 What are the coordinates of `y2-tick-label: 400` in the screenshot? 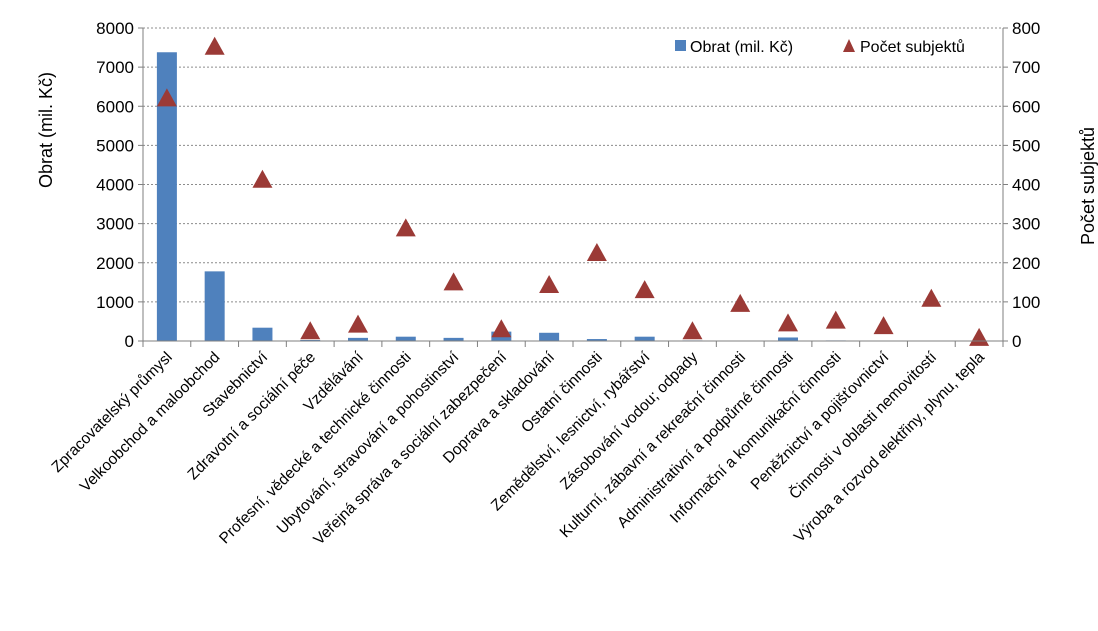 It's located at (1026, 185).